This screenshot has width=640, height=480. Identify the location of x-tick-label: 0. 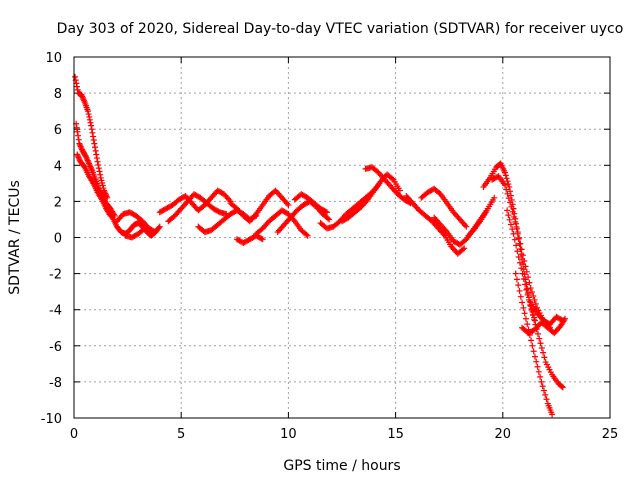
(74, 434).